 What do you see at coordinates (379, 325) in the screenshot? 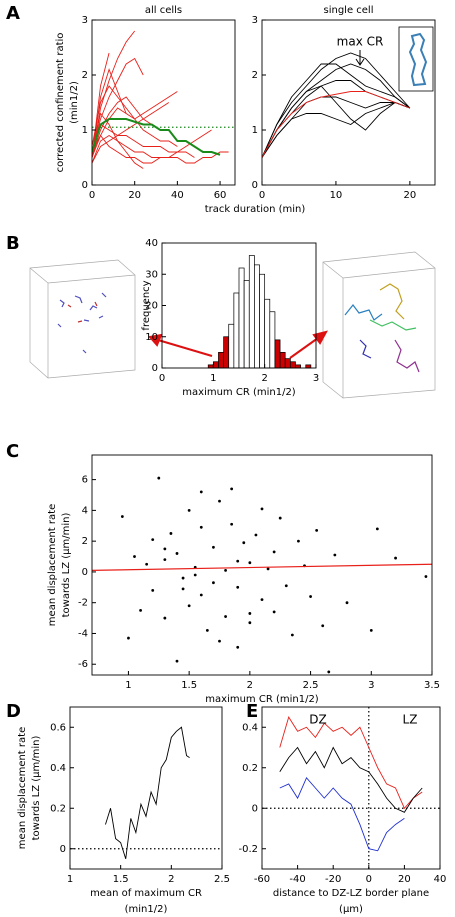
I see `track-box-right` at bounding box center [379, 325].